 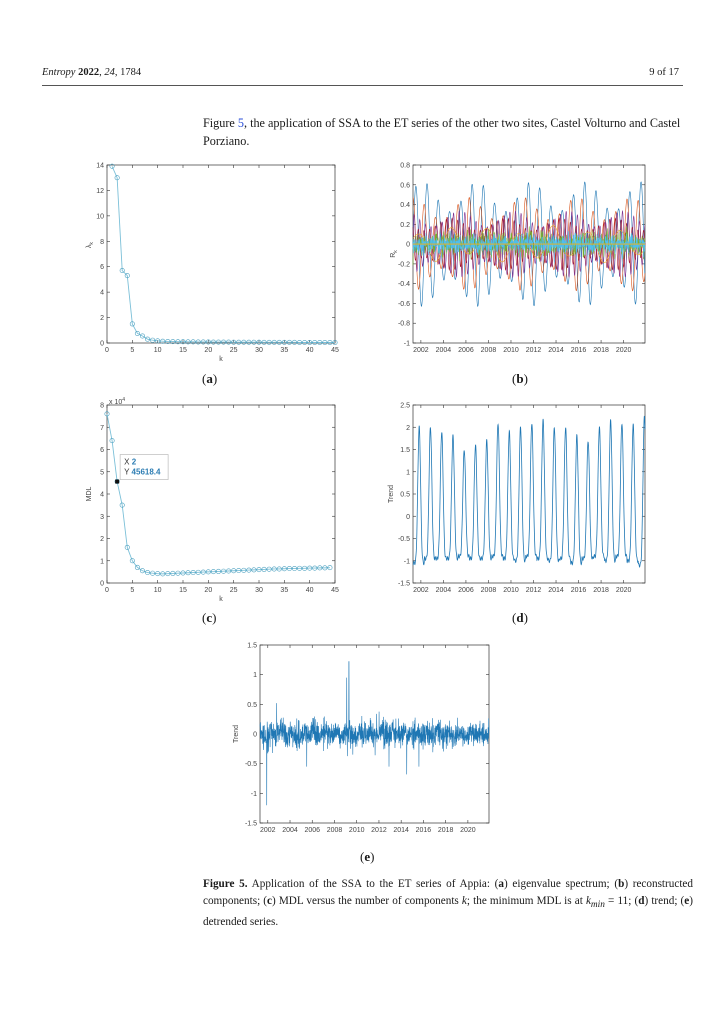 What do you see at coordinates (107, 350) in the screenshot?
I see `x-tick-label: 0` at bounding box center [107, 350].